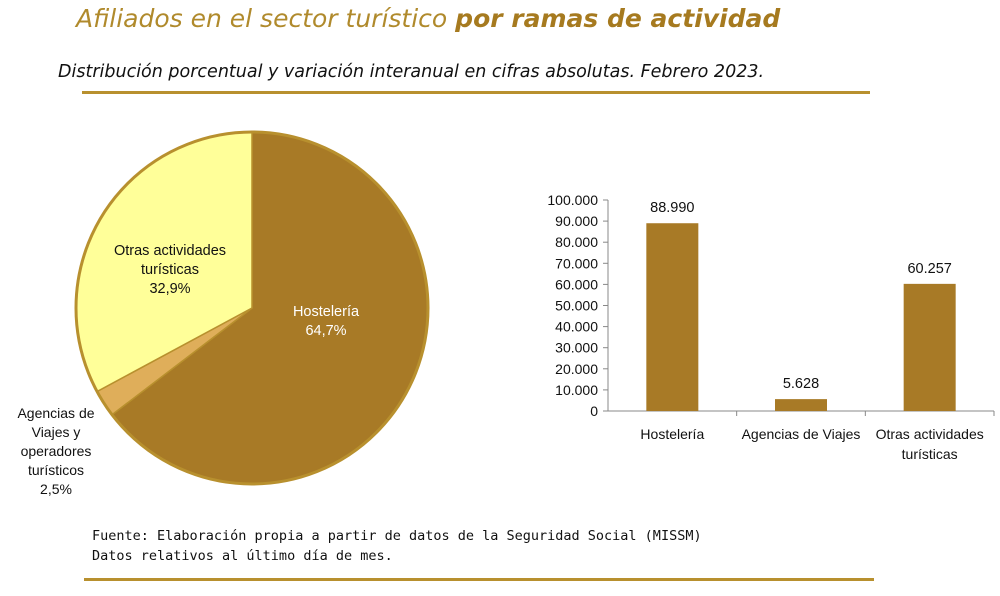 The image size is (1000, 596). Describe the element at coordinates (801, 434) in the screenshot. I see `x-tick-label: Agencias de Viajes` at that location.